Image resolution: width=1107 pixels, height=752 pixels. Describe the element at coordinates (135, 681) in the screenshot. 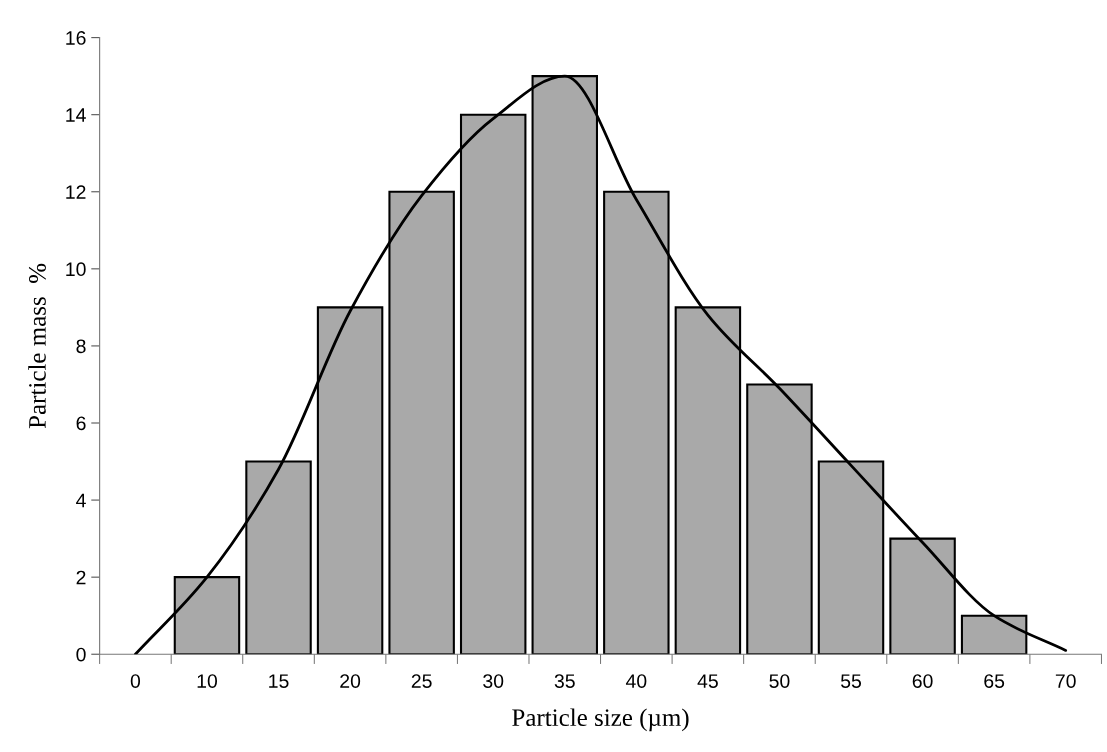

I see `x-tick-label: 0` at that location.